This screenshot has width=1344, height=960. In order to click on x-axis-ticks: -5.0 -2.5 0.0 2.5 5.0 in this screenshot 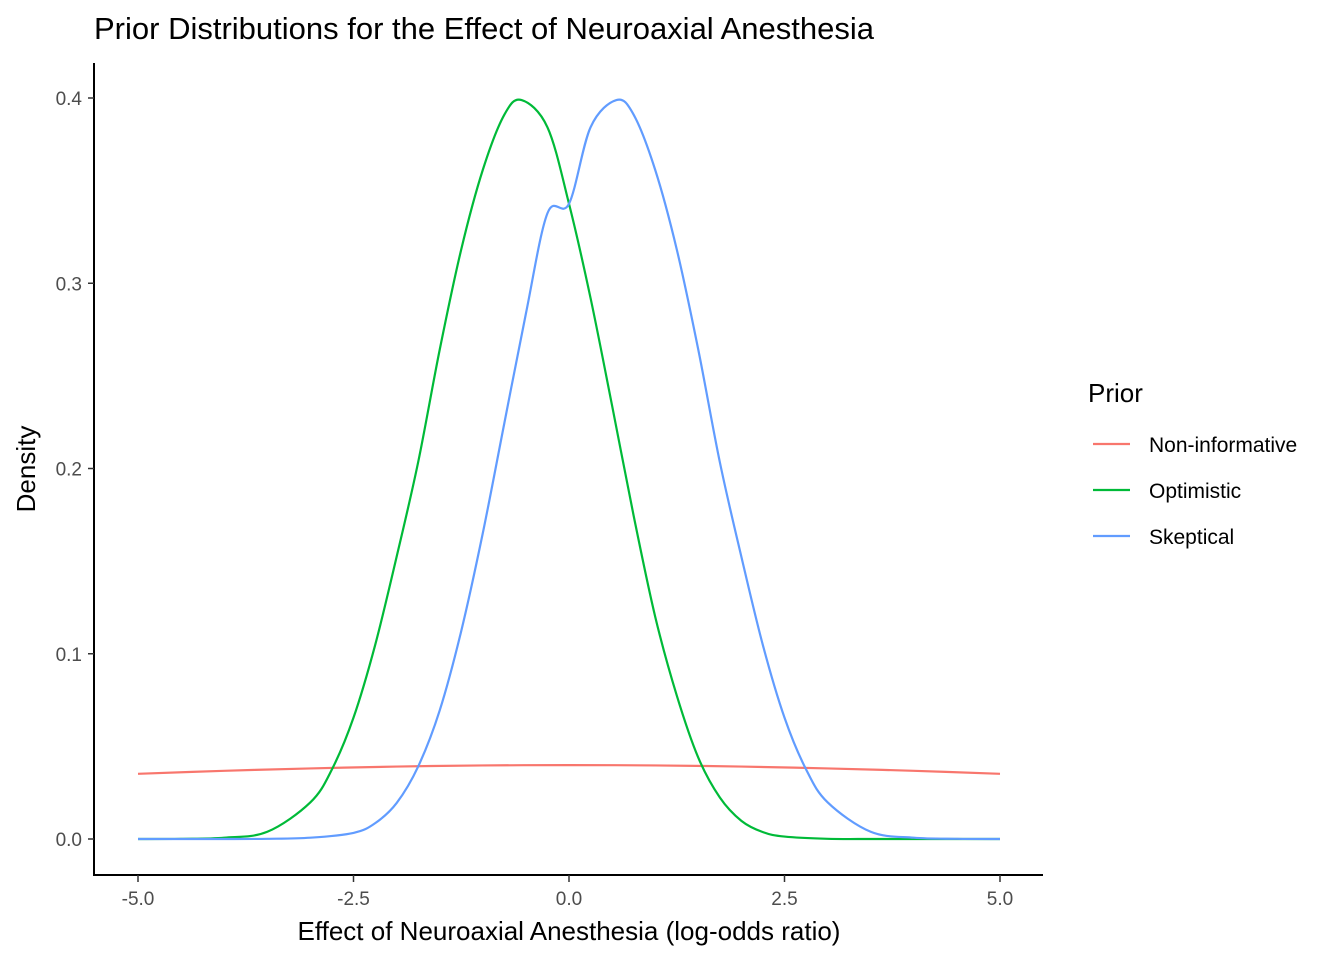, I will do `click(567, 892)`.